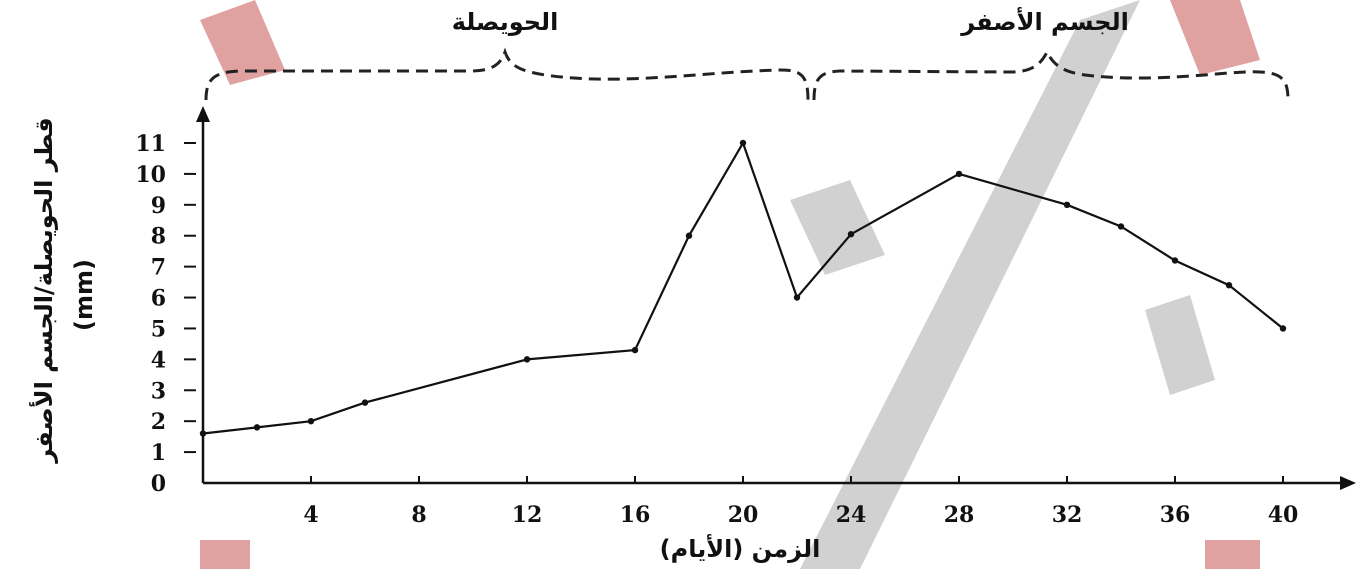 The height and width of the screenshot is (569, 1368). Describe the element at coordinates (158, 268) in the screenshot. I see `y-tick-label: 7` at that location.